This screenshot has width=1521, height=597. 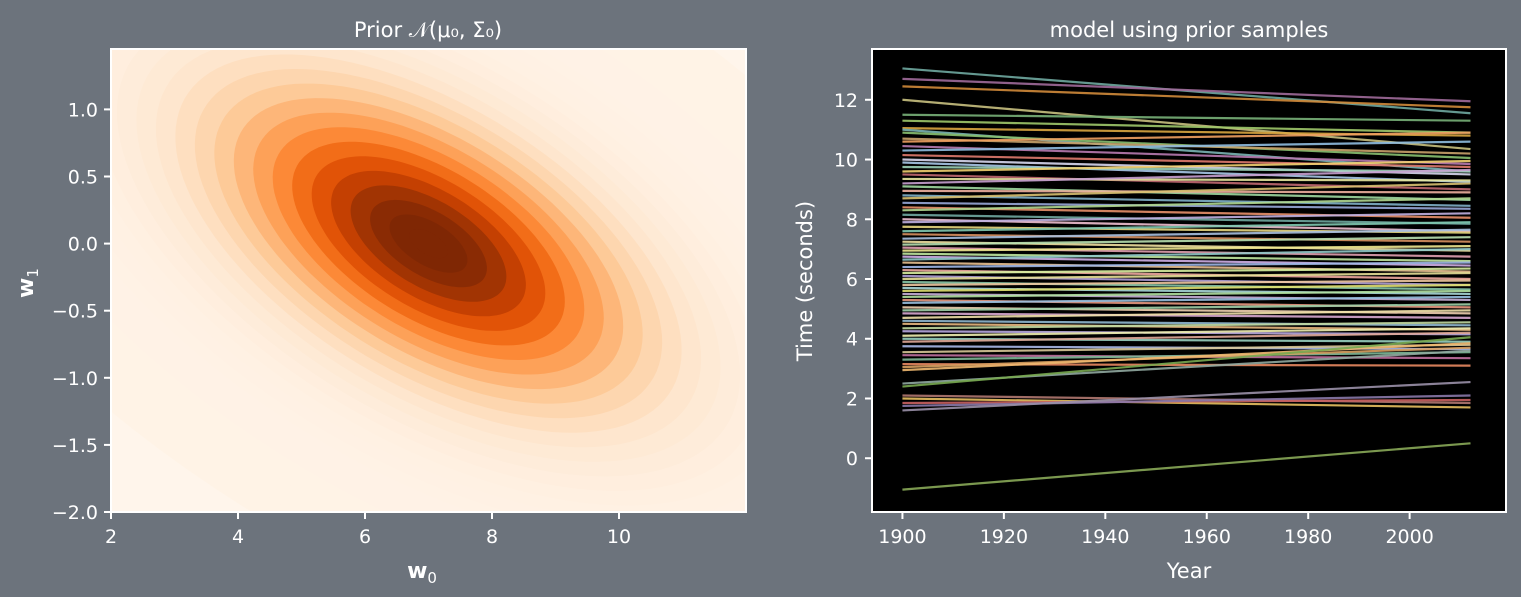 I want to click on contour-level, so click(x=428, y=244).